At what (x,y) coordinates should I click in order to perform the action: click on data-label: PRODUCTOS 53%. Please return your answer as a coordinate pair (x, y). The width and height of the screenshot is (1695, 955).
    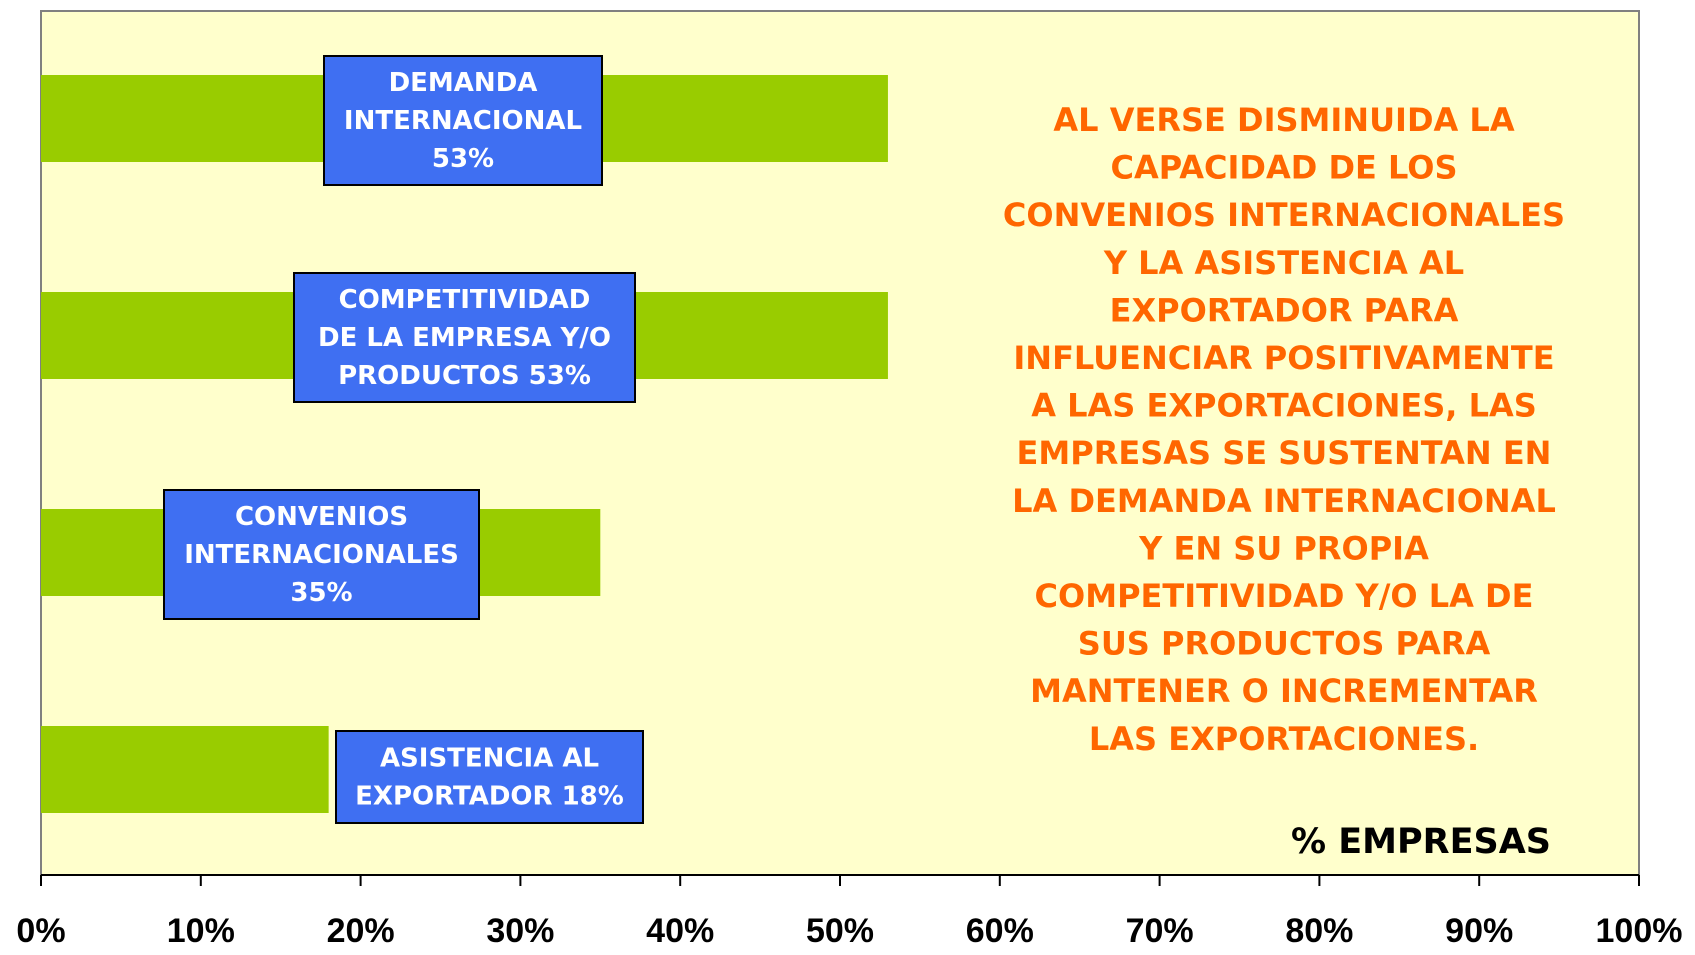
    Looking at the image, I should click on (464, 376).